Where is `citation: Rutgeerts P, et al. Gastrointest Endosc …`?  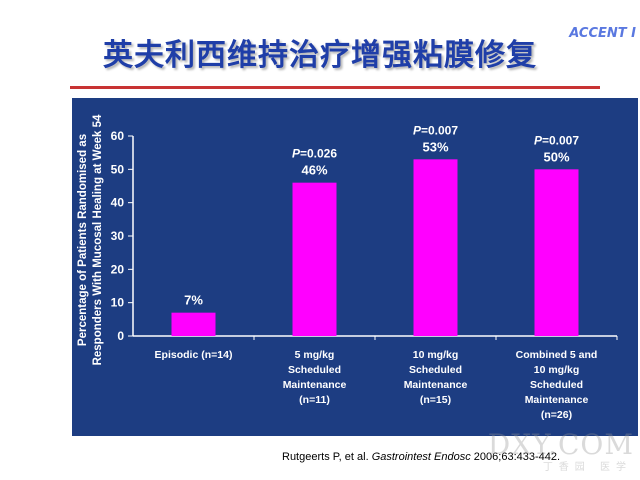 citation: Rutgeerts P, et al. Gastrointest Endosc … is located at coordinates (421, 457).